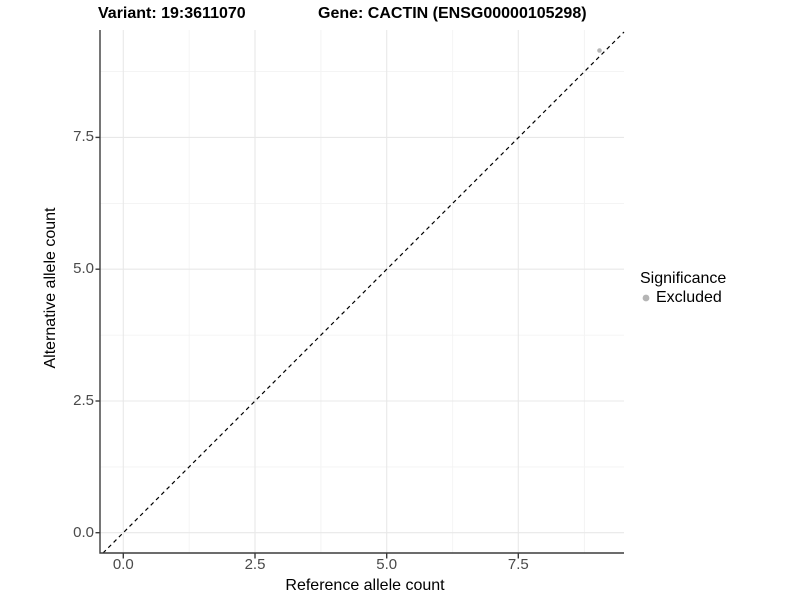 Image resolution: width=800 pixels, height=600 pixels. What do you see at coordinates (83, 400) in the screenshot?
I see `y-tick-label-1: 2.5` at bounding box center [83, 400].